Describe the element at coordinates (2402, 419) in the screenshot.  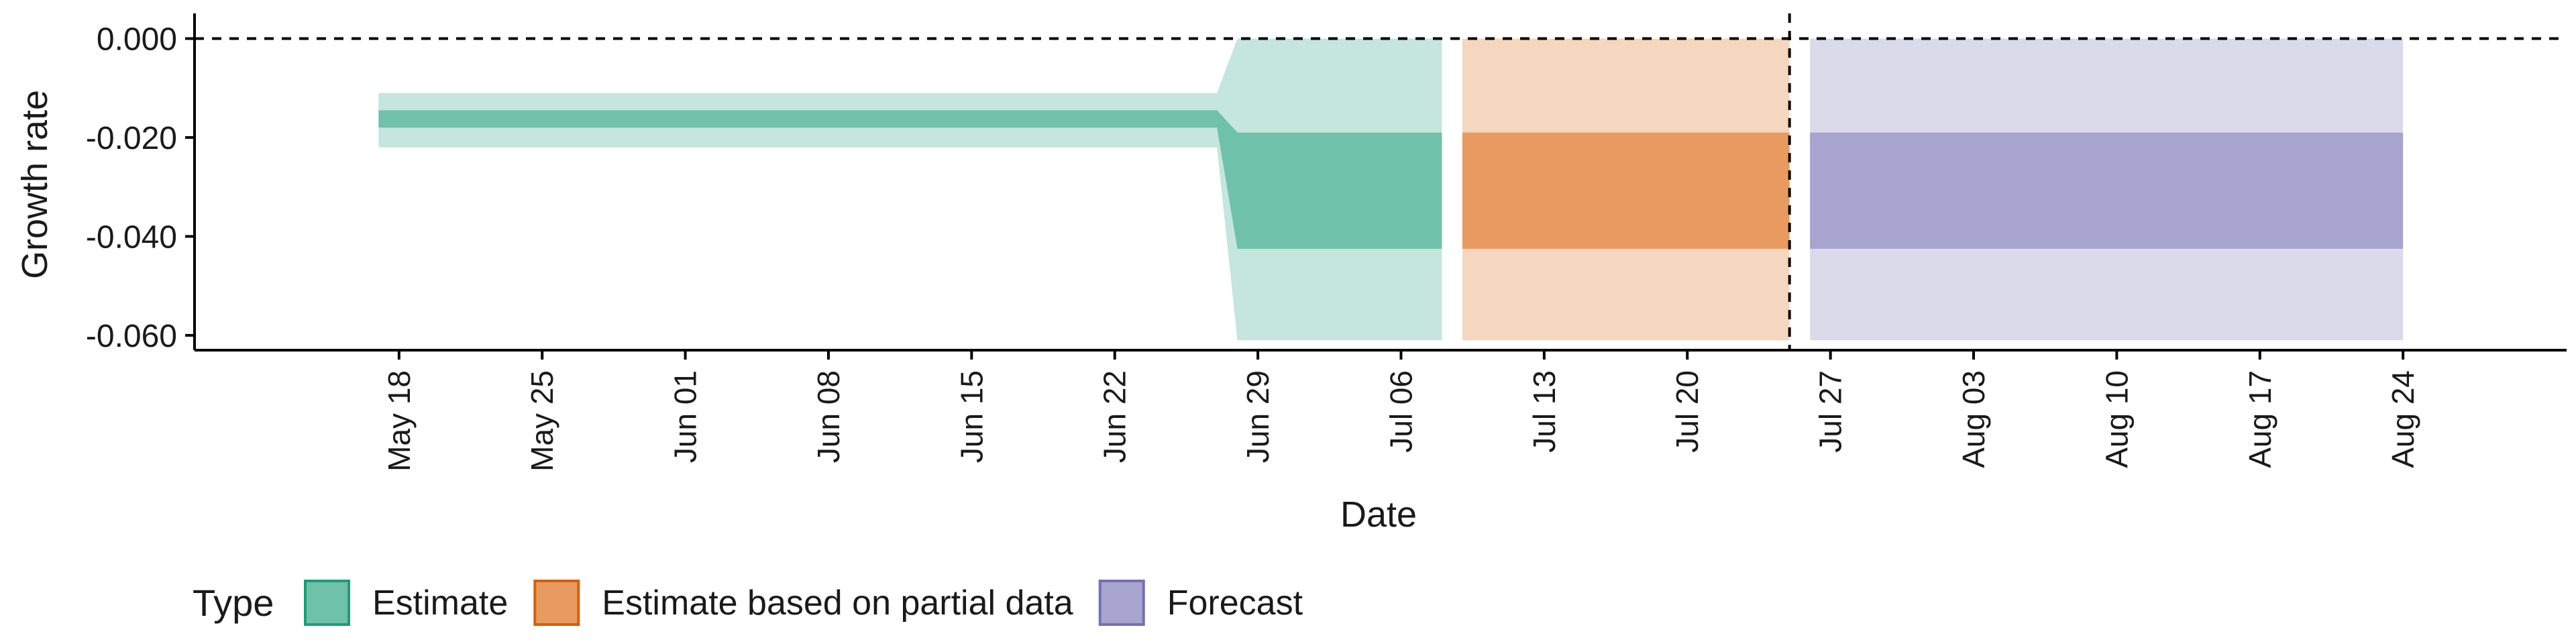
I see `x-tick-label-14: Aug 24` at that location.